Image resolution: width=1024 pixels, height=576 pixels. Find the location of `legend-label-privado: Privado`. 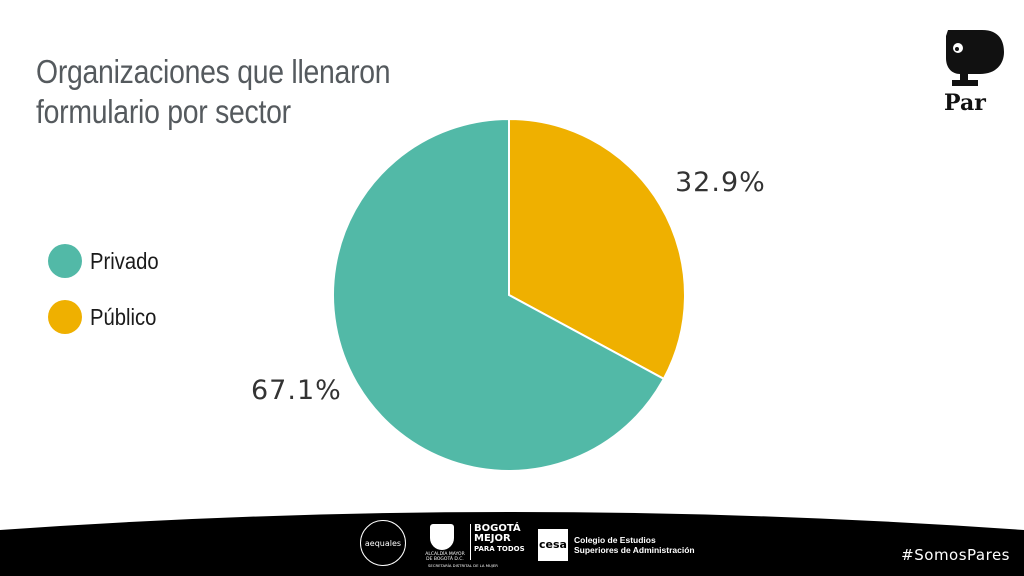

legend-label-privado: Privado is located at coordinates (124, 260).